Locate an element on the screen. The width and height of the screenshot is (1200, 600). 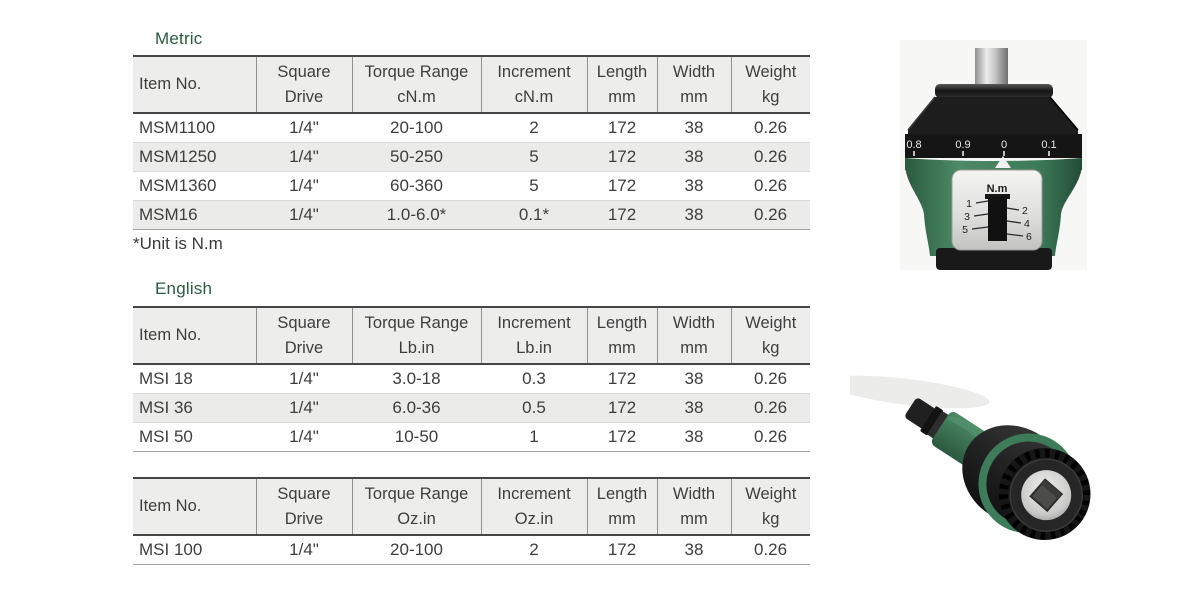
table-cell: MSI 36 is located at coordinates (194, 408).